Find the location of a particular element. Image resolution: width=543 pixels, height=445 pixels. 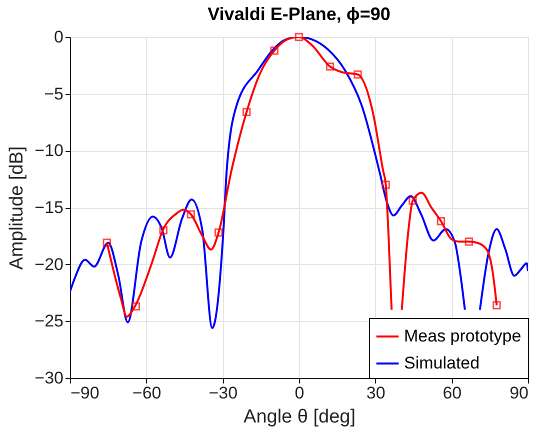

y-tick-label: −5 is located at coordinates (54, 94).